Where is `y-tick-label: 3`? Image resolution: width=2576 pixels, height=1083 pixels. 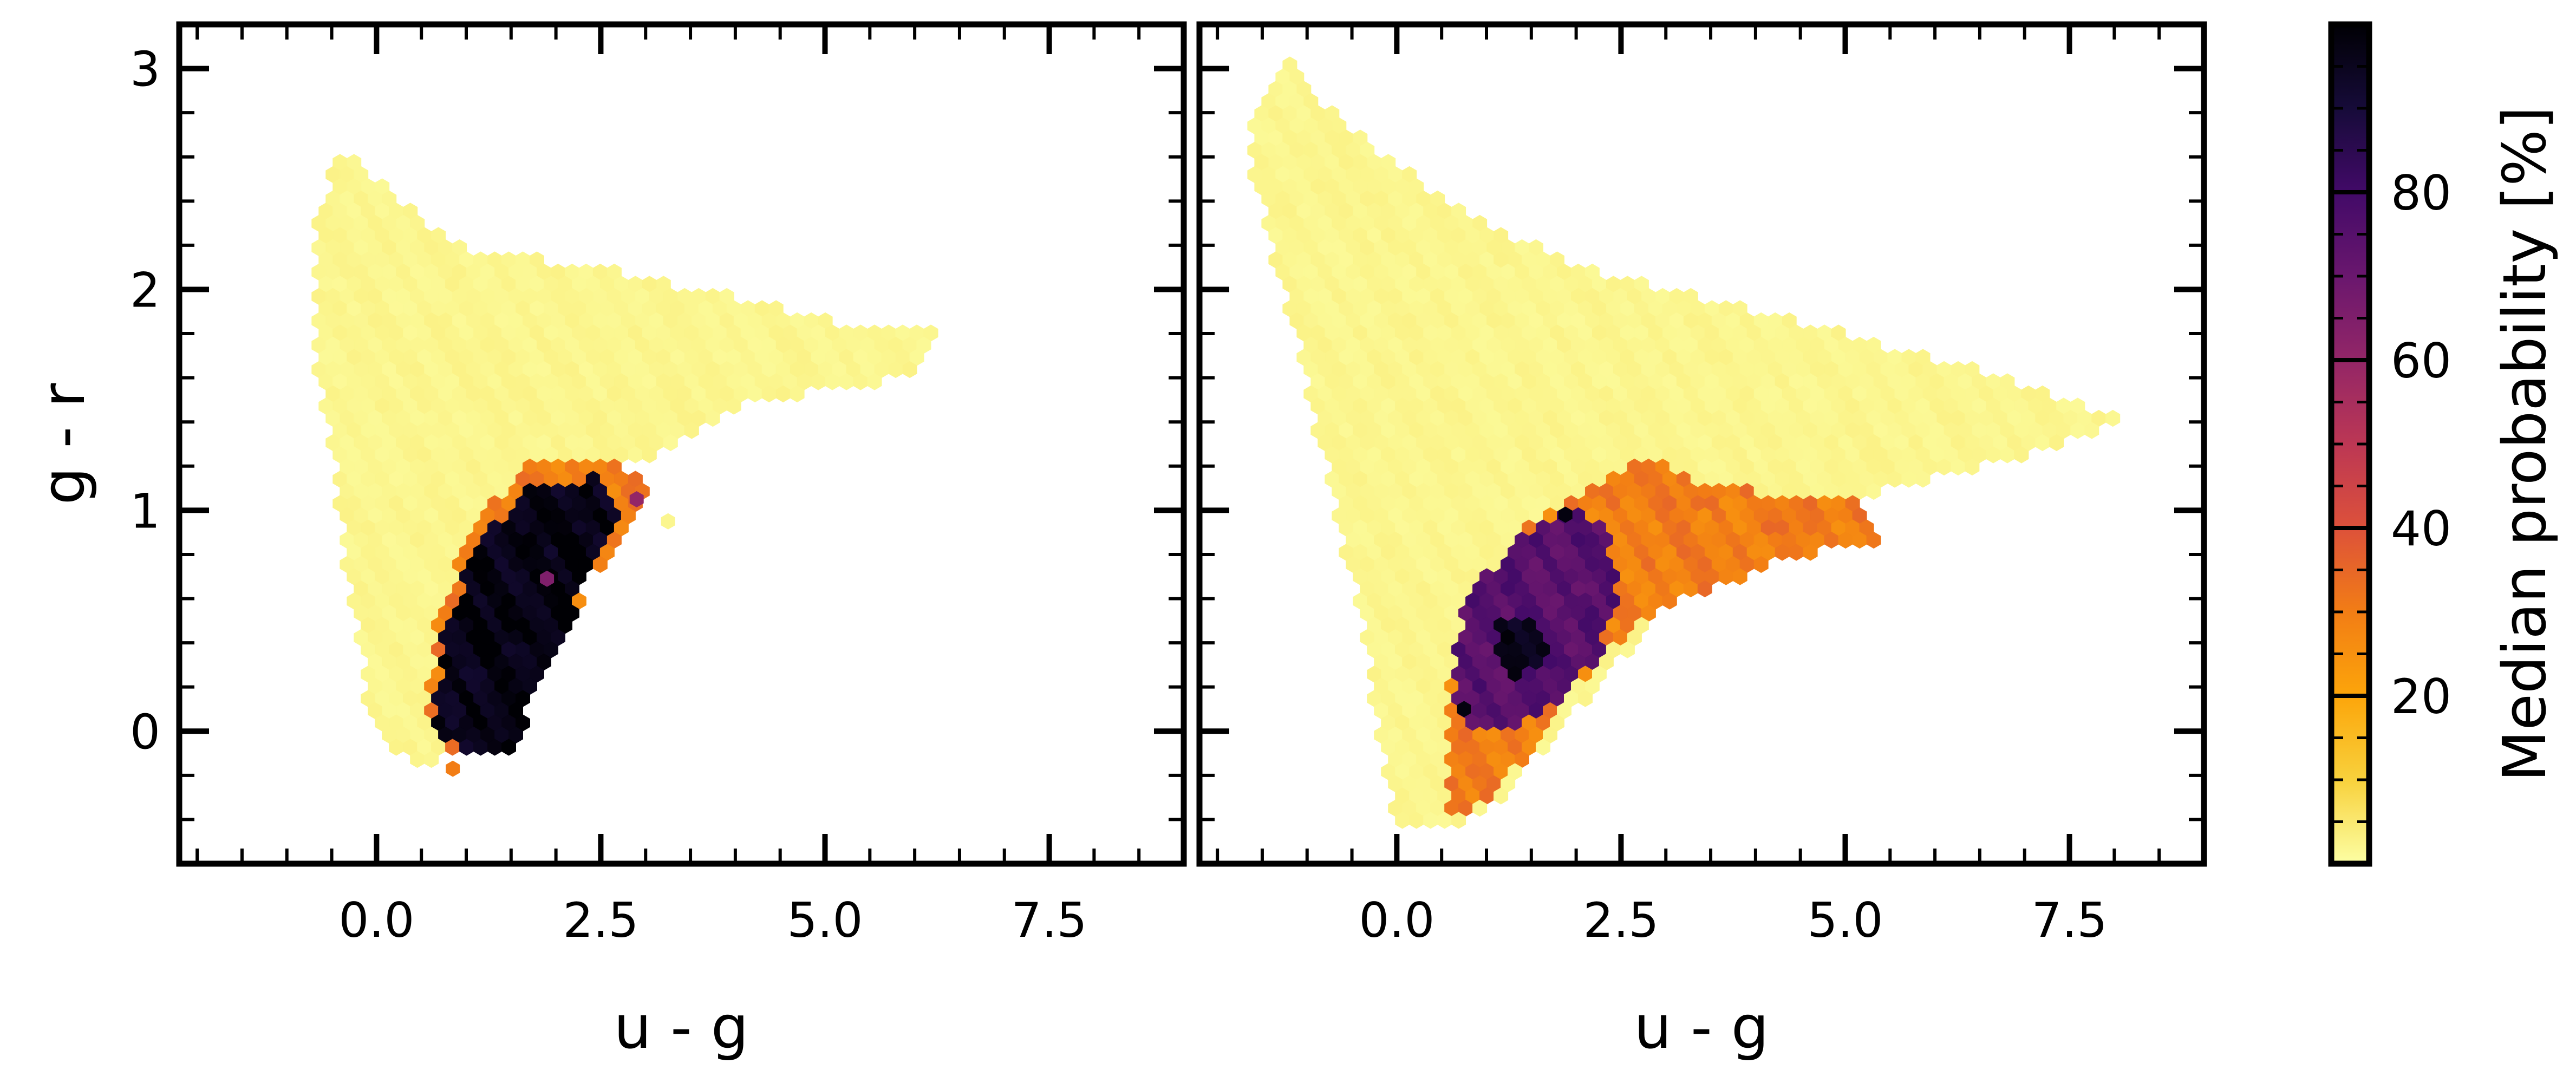
y-tick-label: 3 is located at coordinates (145, 69).